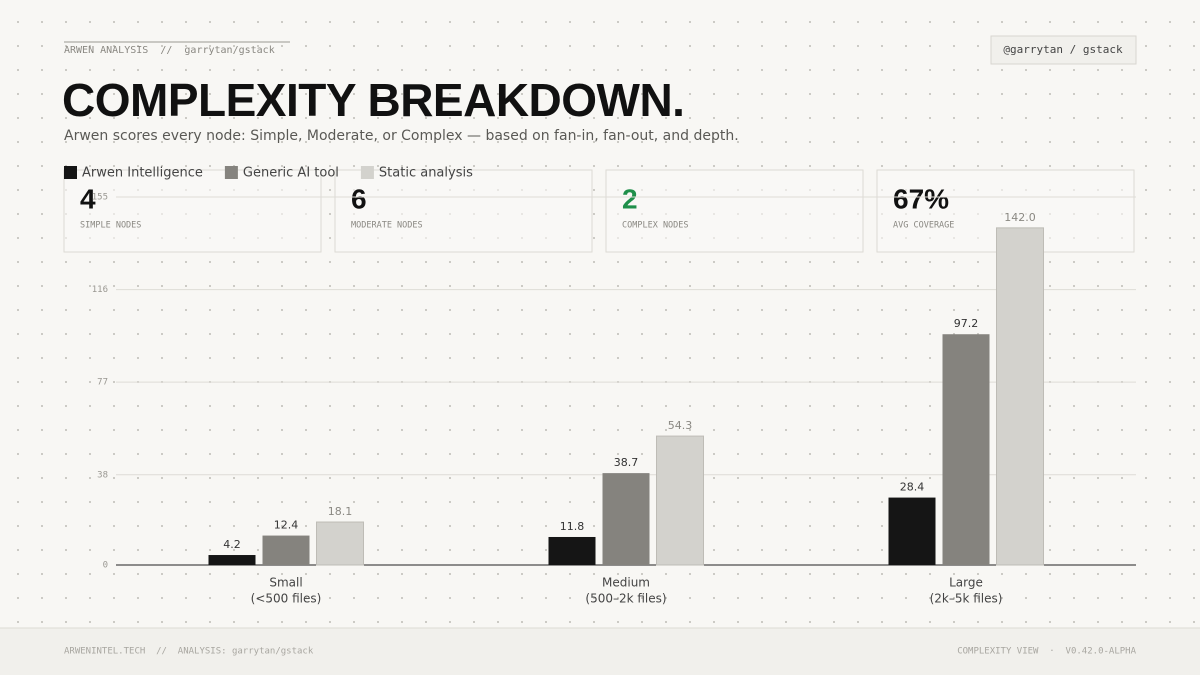 The width and height of the screenshot is (1200, 675). Describe the element at coordinates (285, 583) in the screenshot. I see `x-tick-label: Small` at that location.